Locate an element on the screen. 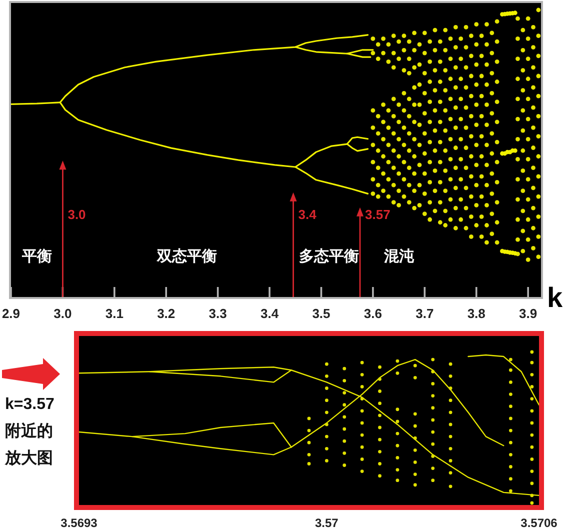  x-tick-label: 3.4 is located at coordinates (270, 313).